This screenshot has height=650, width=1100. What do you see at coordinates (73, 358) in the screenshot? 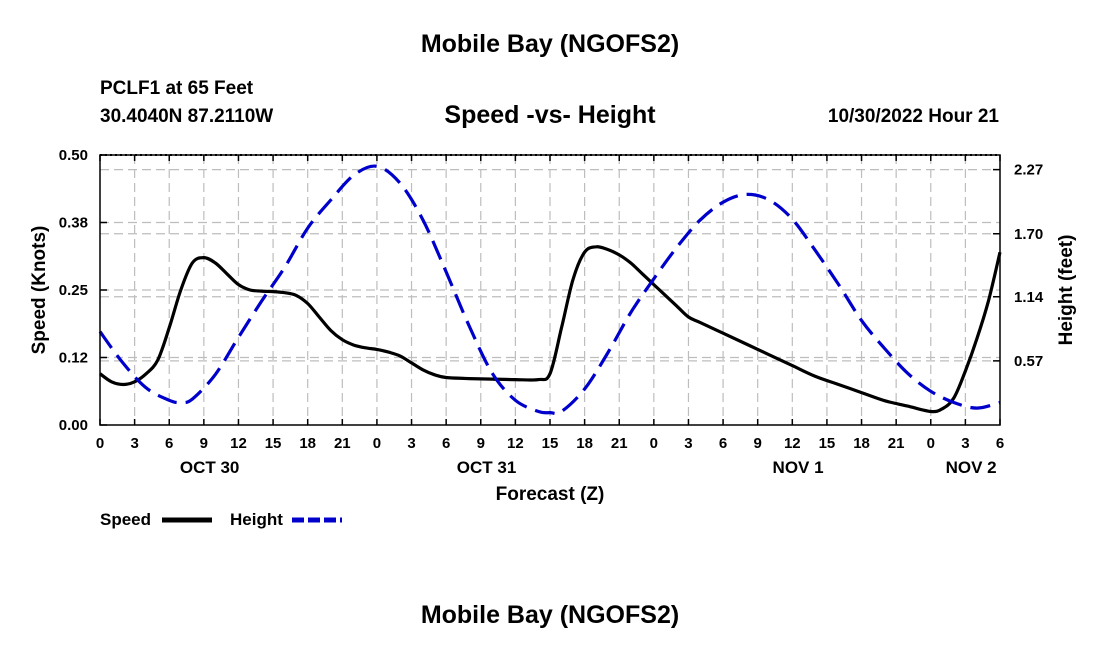
I see `y-tick-label: 0.12` at bounding box center [73, 358].